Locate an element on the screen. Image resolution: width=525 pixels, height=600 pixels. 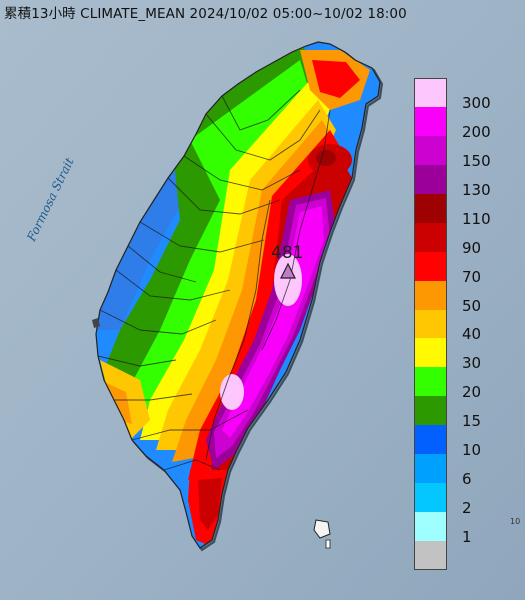
max-rainfall-value: 481 is located at coordinates (287, 253).